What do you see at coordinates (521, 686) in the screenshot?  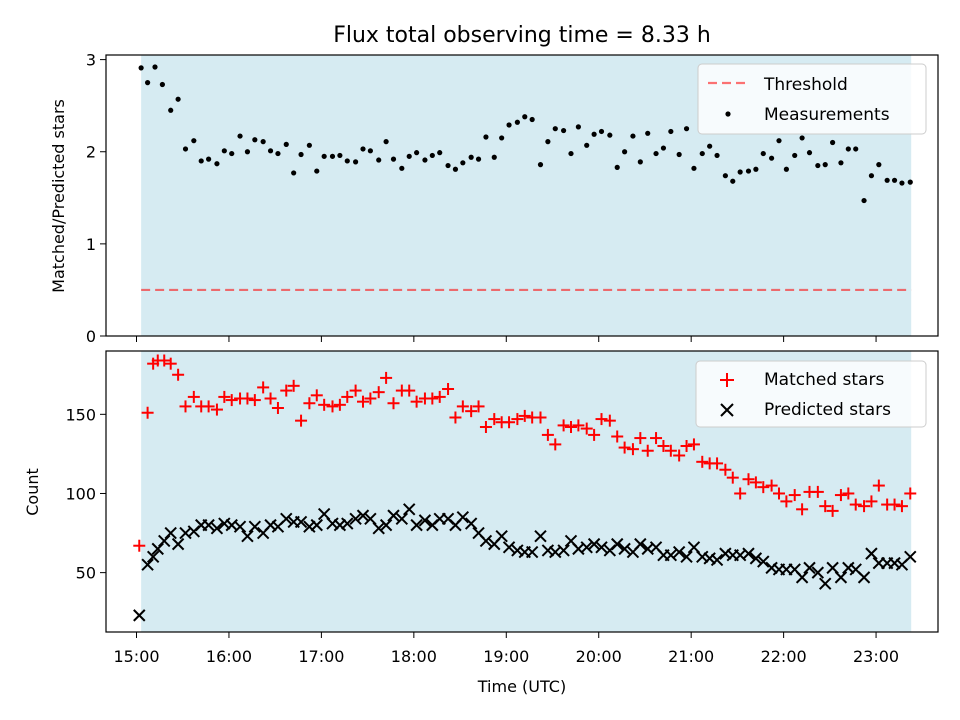 I see `bottom-xlabel: Time (UTC)` at bounding box center [521, 686].